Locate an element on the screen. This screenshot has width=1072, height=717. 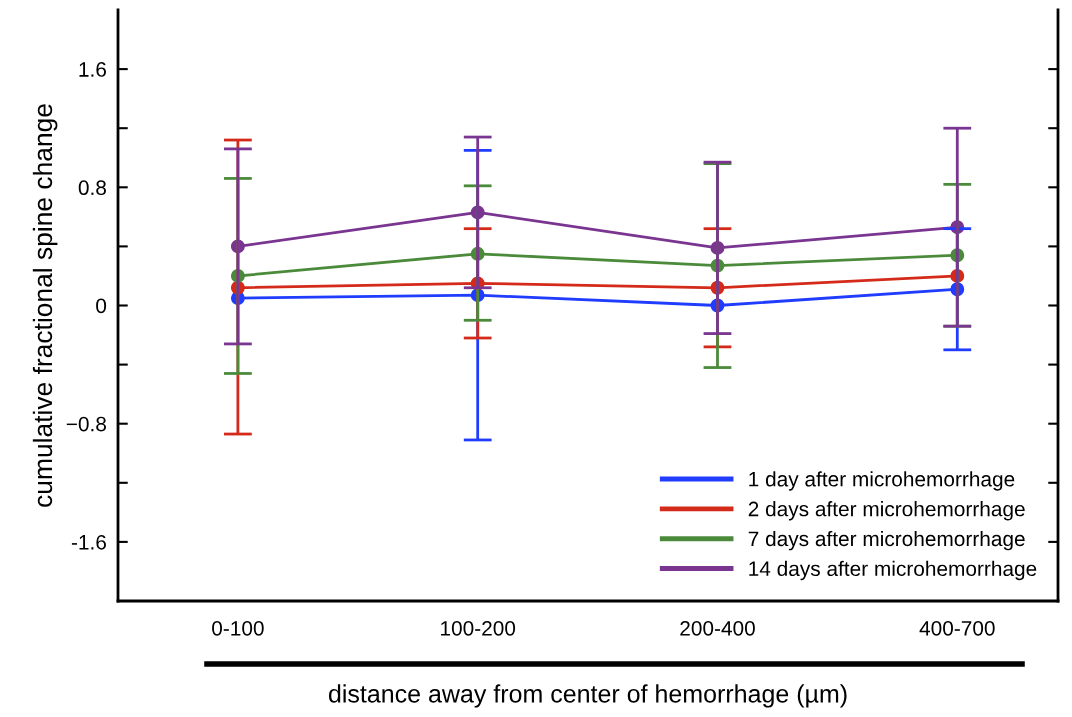
y-tick-label: 0.8 is located at coordinates (92, 188).